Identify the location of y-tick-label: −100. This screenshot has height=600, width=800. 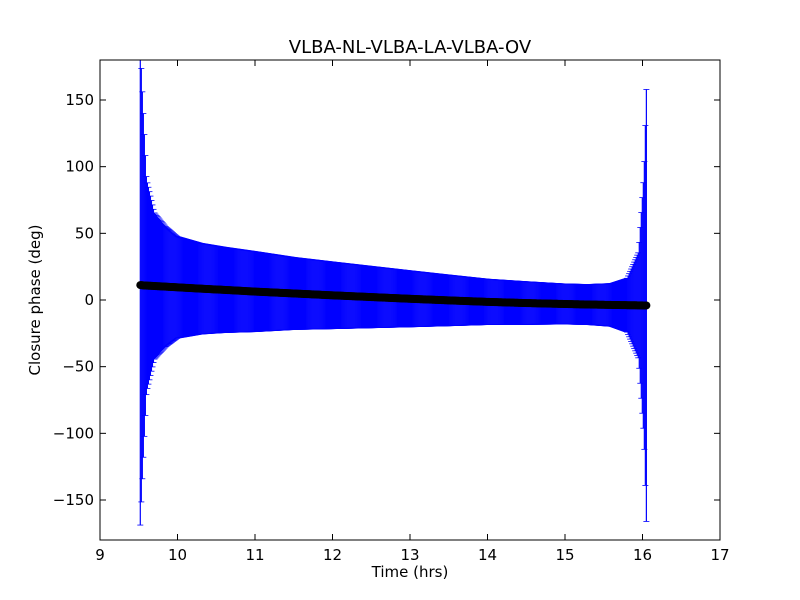
(73, 433).